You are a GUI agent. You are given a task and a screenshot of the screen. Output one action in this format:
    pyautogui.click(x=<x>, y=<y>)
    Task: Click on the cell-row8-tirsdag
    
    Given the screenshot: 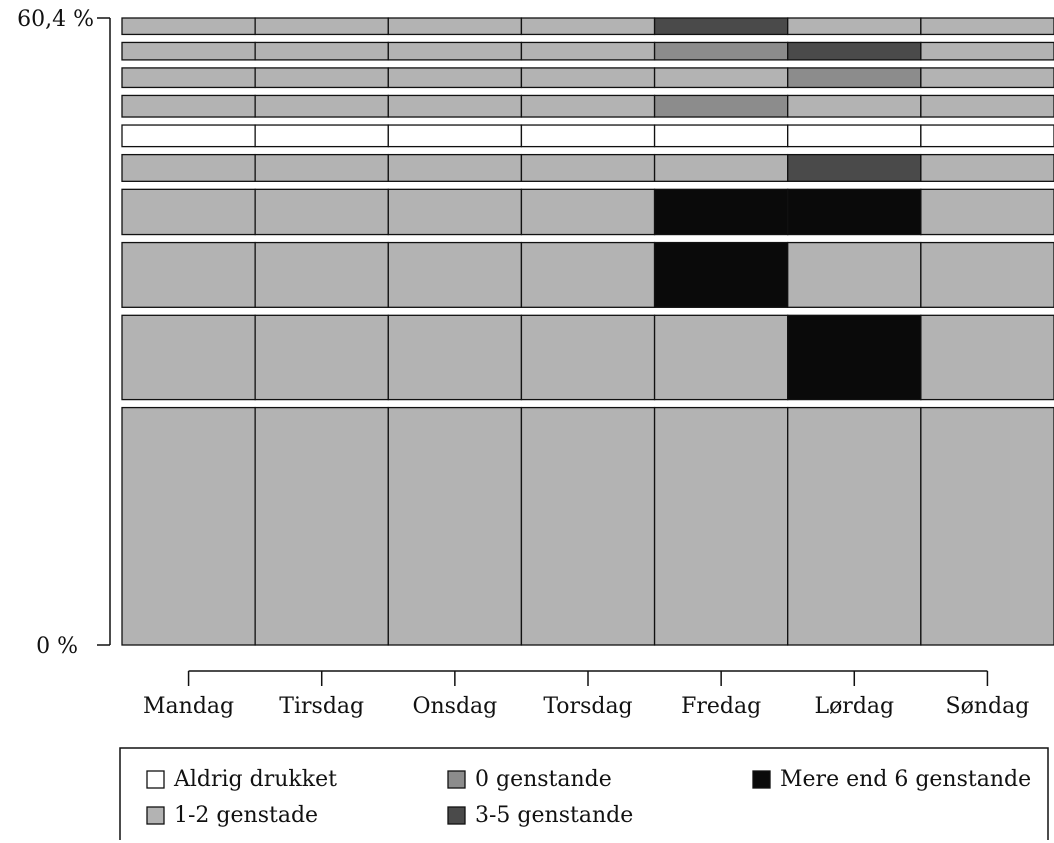 What is the action you would take?
    pyautogui.click(x=321, y=78)
    